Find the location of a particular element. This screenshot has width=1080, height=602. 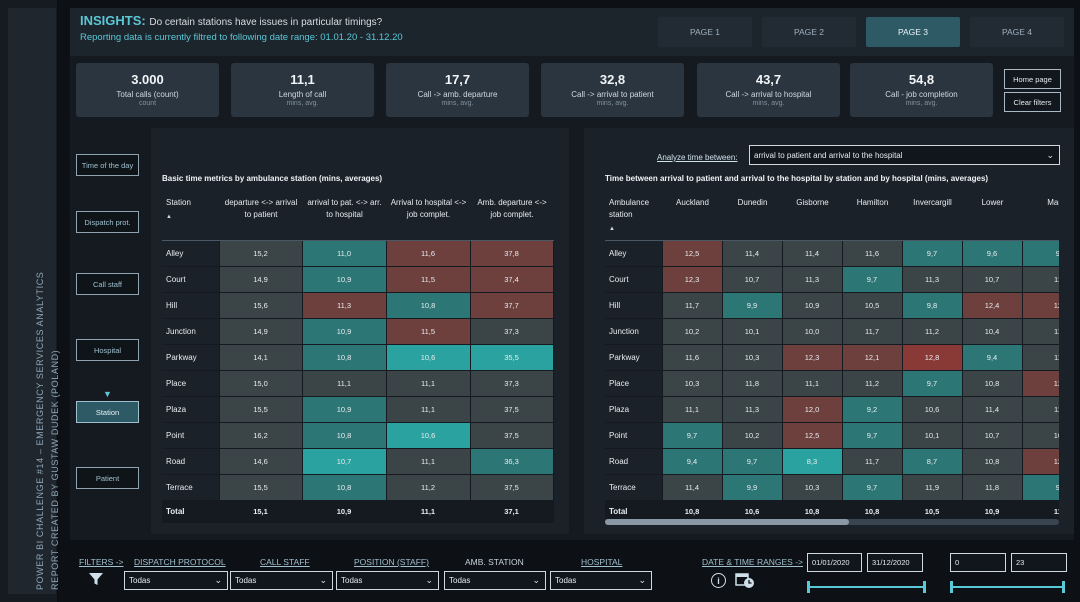

table-cell: 12,5 is located at coordinates (812, 435).